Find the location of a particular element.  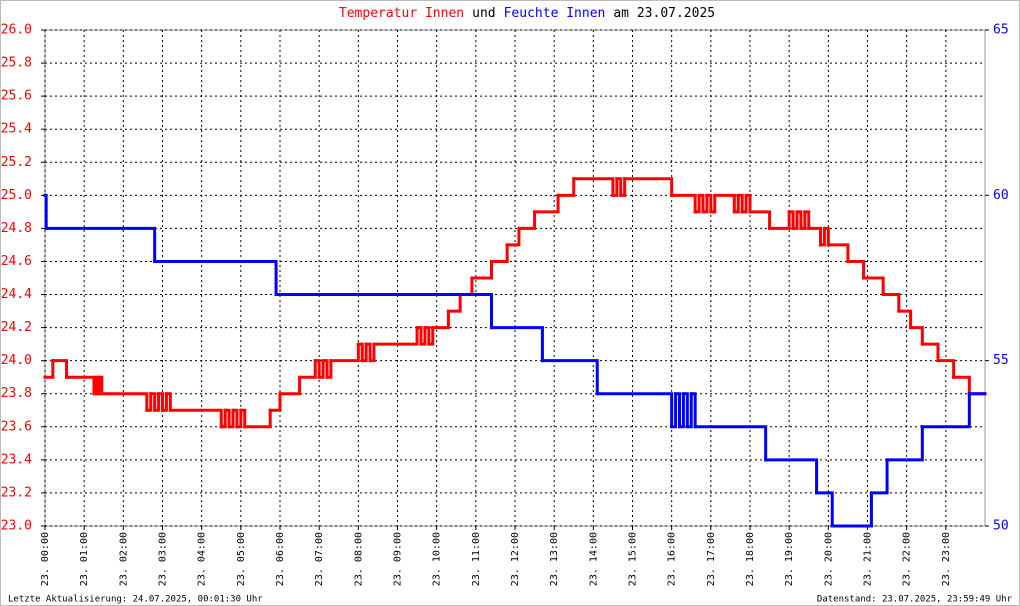

y-tick-label: 25.4 is located at coordinates (16, 129).